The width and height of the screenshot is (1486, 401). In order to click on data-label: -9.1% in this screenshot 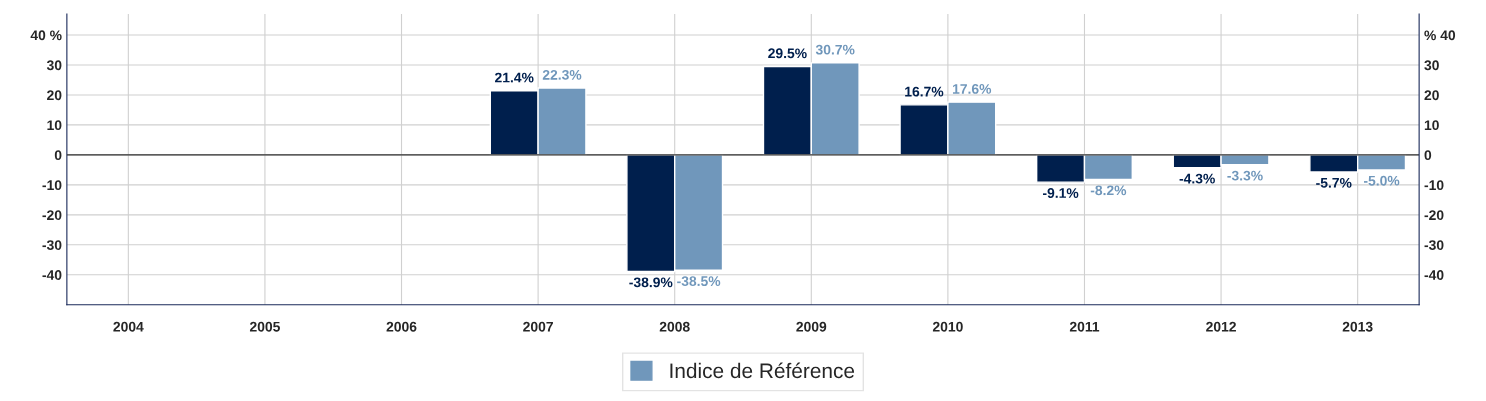, I will do `click(1060, 193)`.